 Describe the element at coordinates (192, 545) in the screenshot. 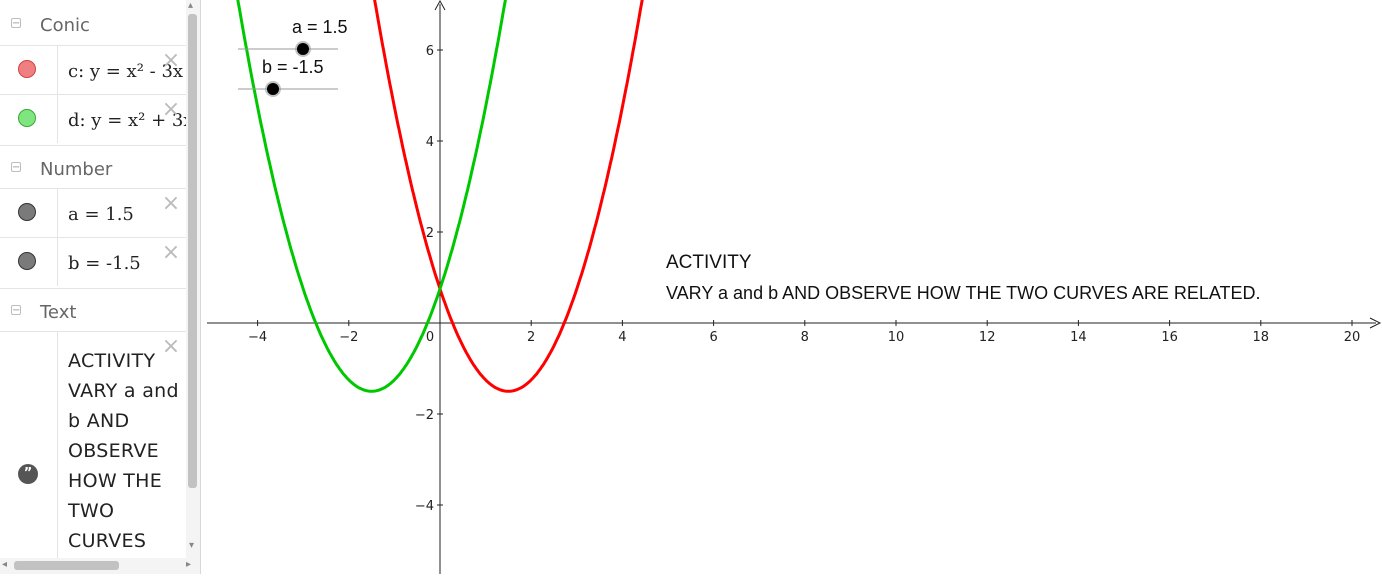

I see `scroll-down-arrow: ▾` at that location.